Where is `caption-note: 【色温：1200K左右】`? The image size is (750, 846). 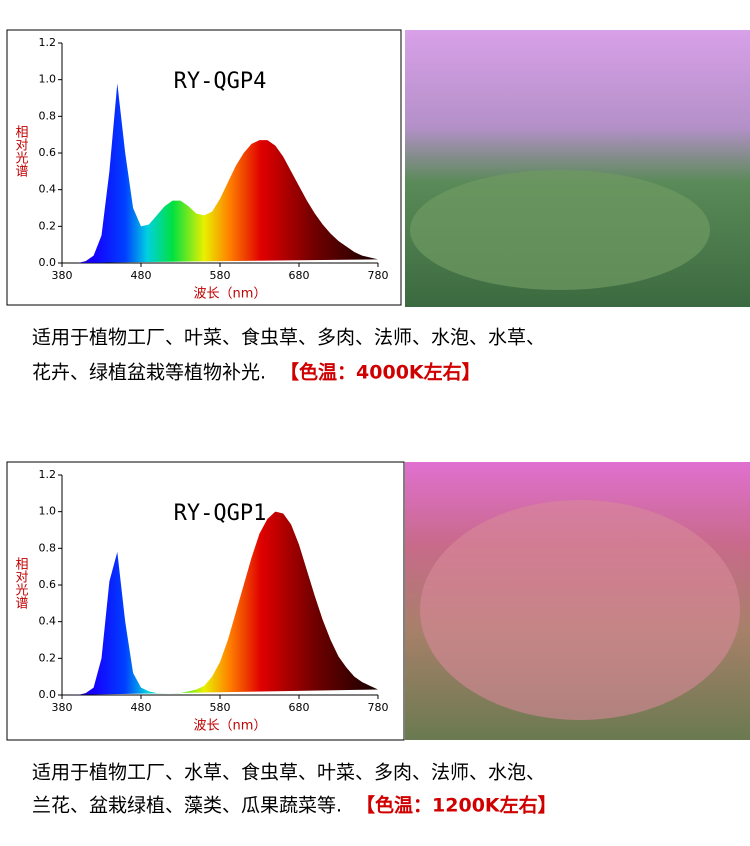 caption-note: 【色温：1200K左右】 is located at coordinates (456, 805).